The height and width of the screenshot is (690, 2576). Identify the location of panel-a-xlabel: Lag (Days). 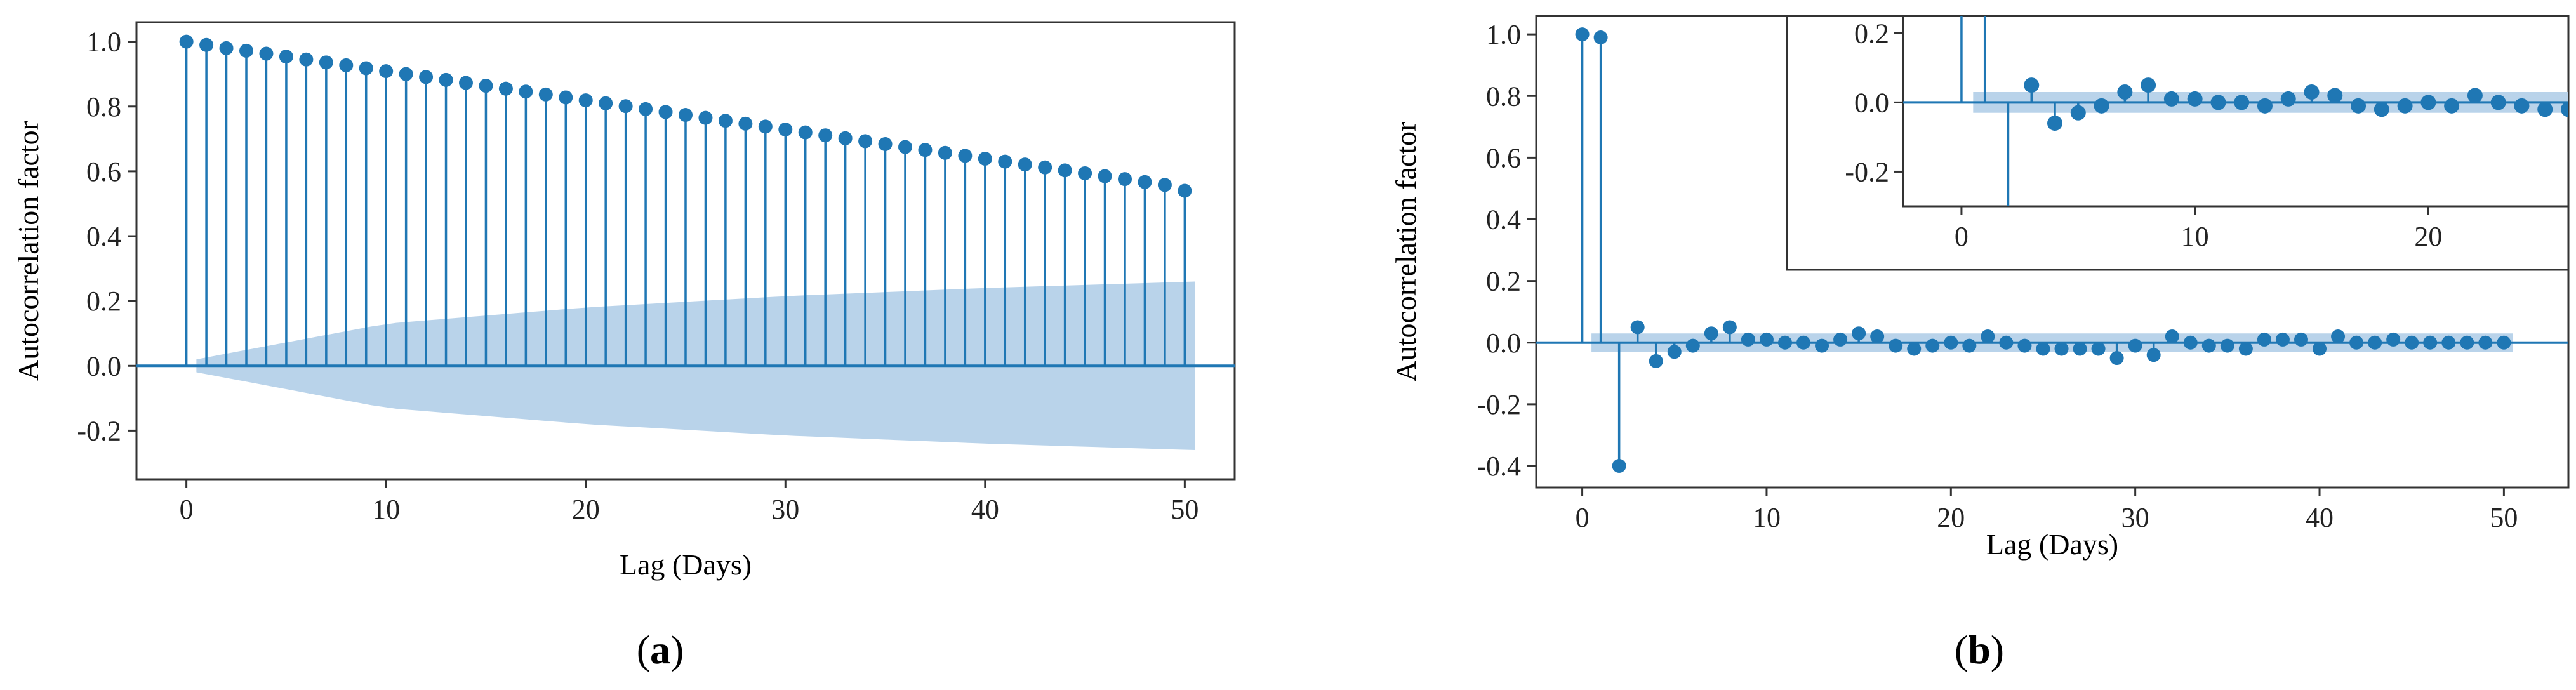
(686, 564).